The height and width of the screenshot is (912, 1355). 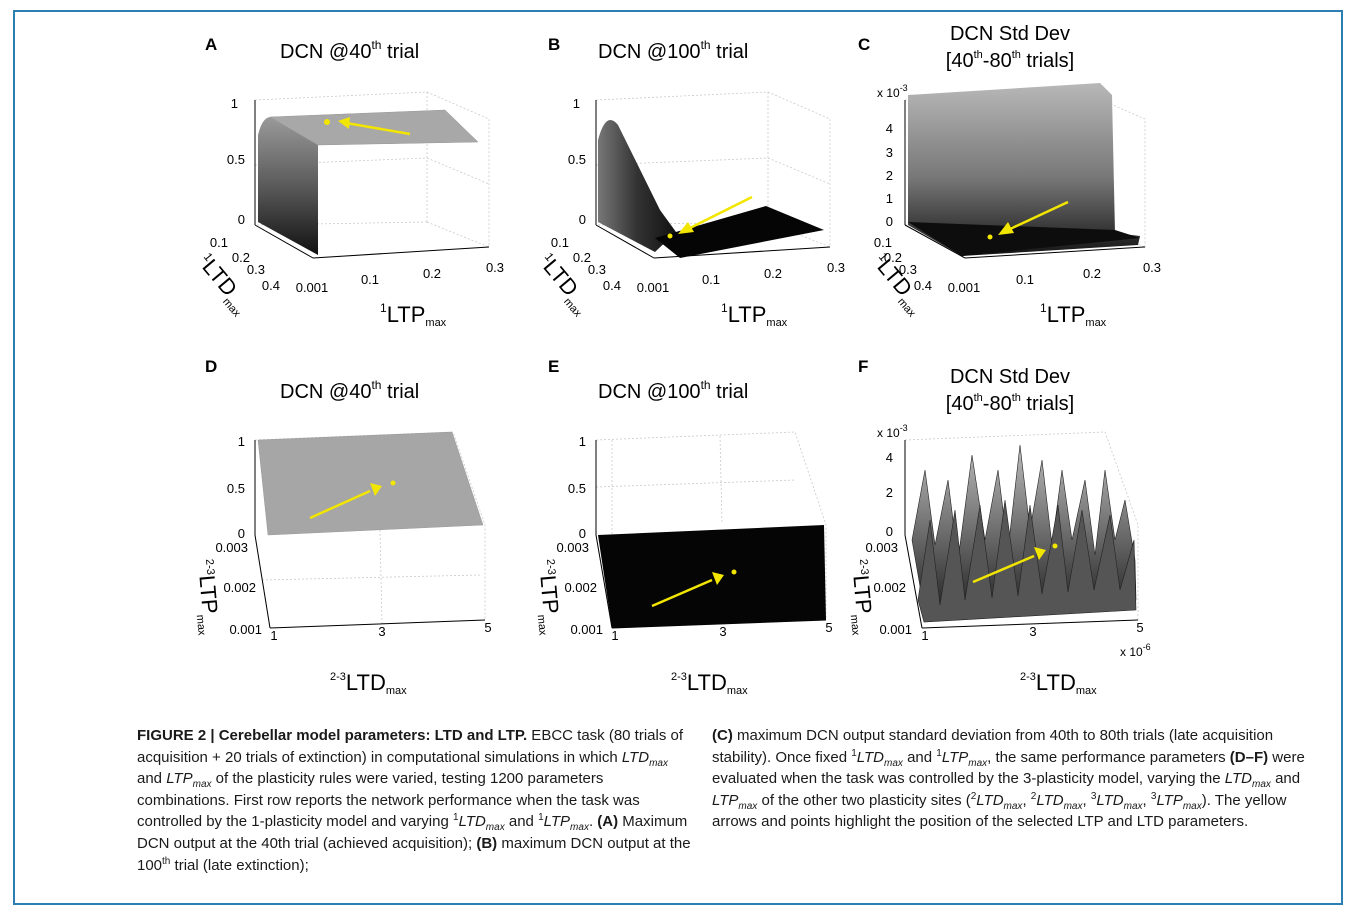 I want to click on panel-letter: A, so click(x=211, y=44).